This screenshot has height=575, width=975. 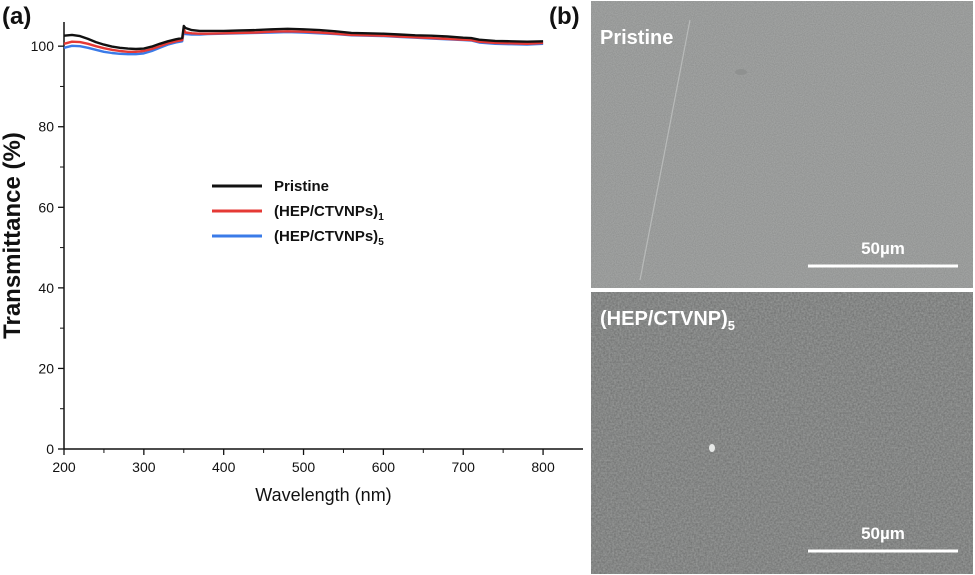 I want to click on x-tick-label: 700, so click(x=464, y=467).